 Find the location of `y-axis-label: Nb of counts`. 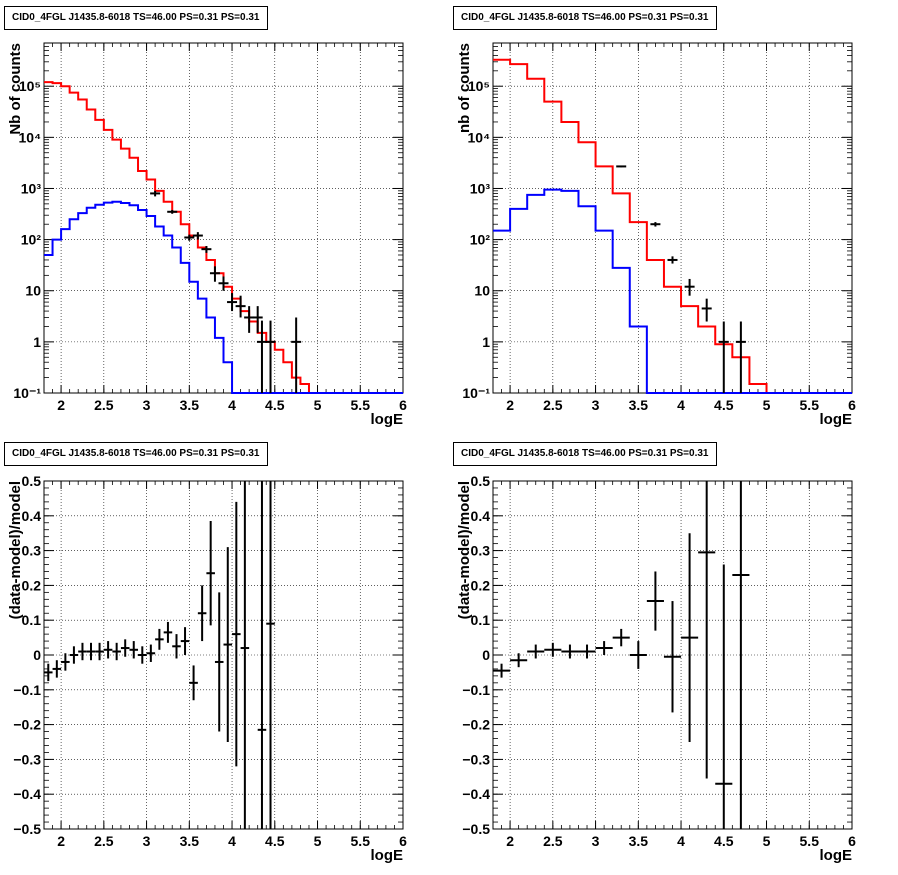

y-axis-label: Nb of counts is located at coordinates (15, 89).